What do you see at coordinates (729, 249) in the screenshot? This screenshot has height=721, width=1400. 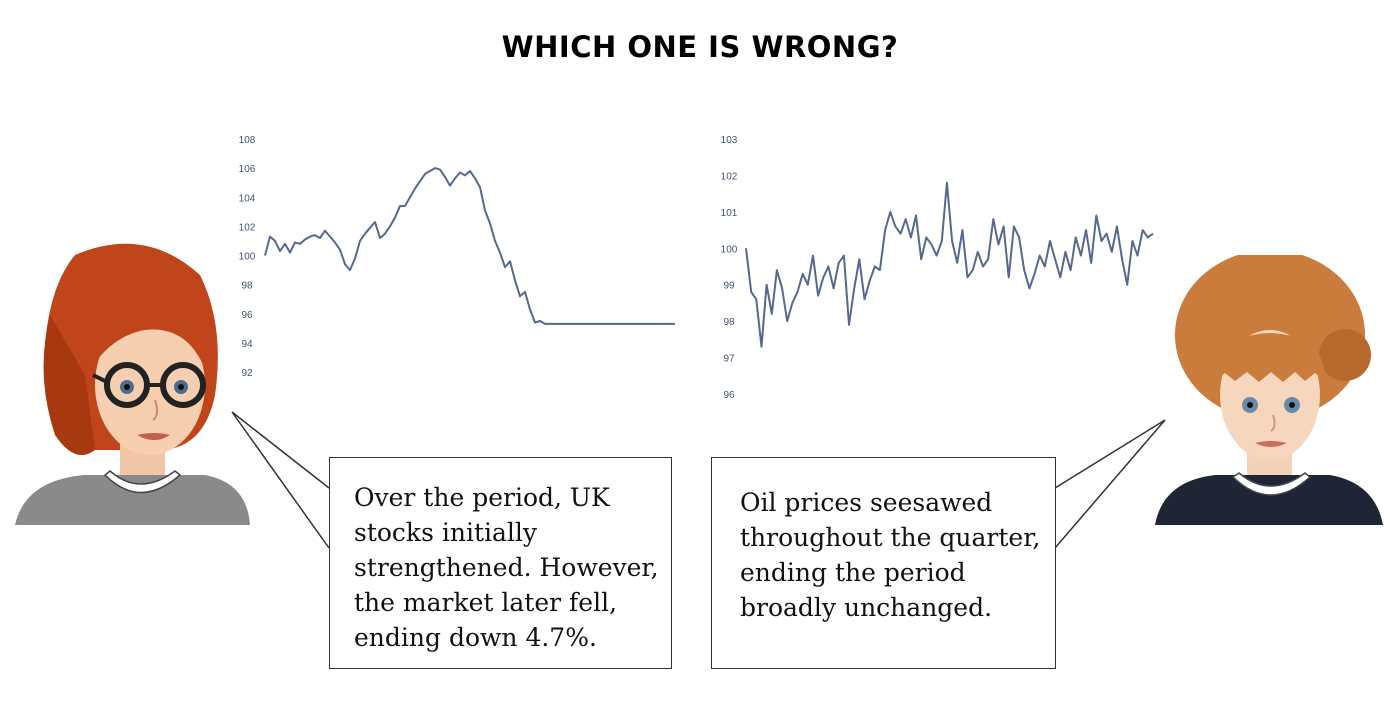 I see `oil-price-y-tick-label: 100` at bounding box center [729, 249].